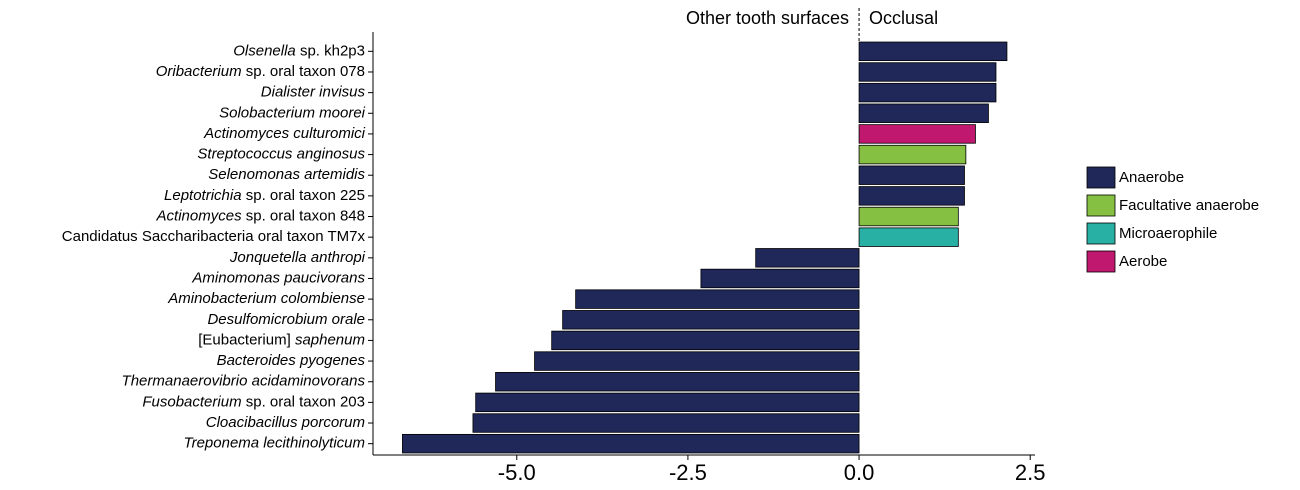 This screenshot has width=1300, height=490. I want to click on y-tick-label: Thermanaerovibrio acidaminovorans, so click(244, 381).